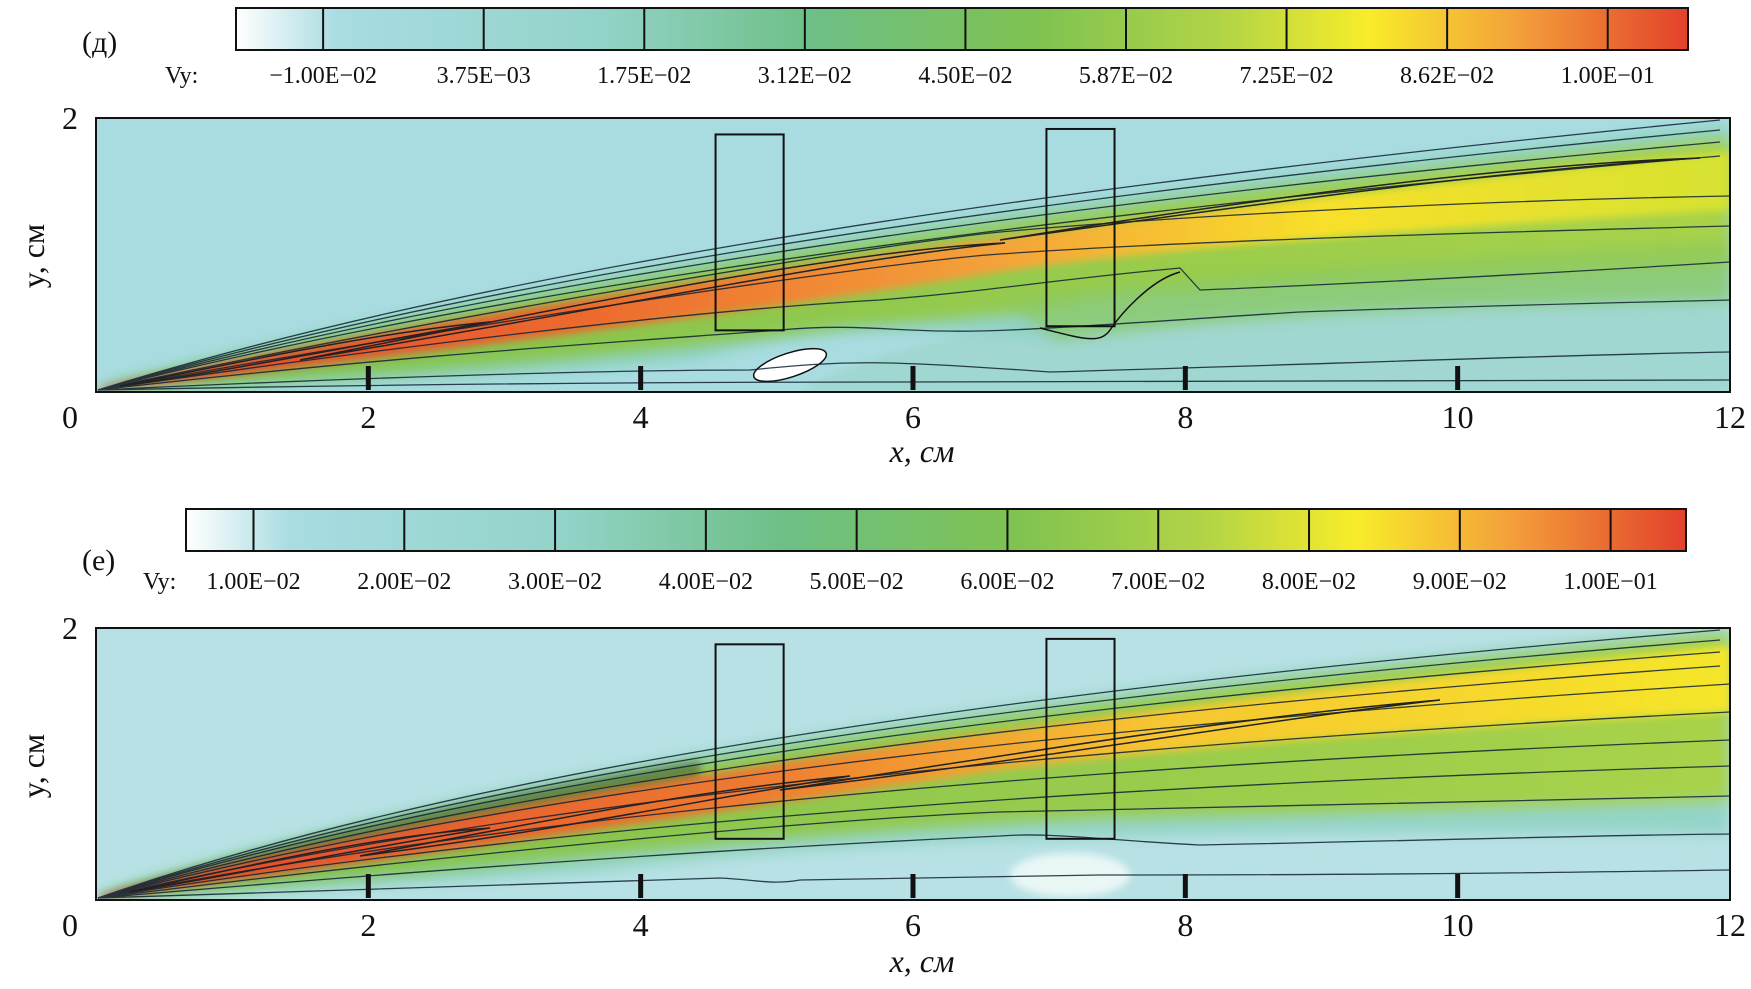 The width and height of the screenshot is (1751, 989). What do you see at coordinates (99, 42) in the screenshot?
I see `panel-label: (д)` at bounding box center [99, 42].